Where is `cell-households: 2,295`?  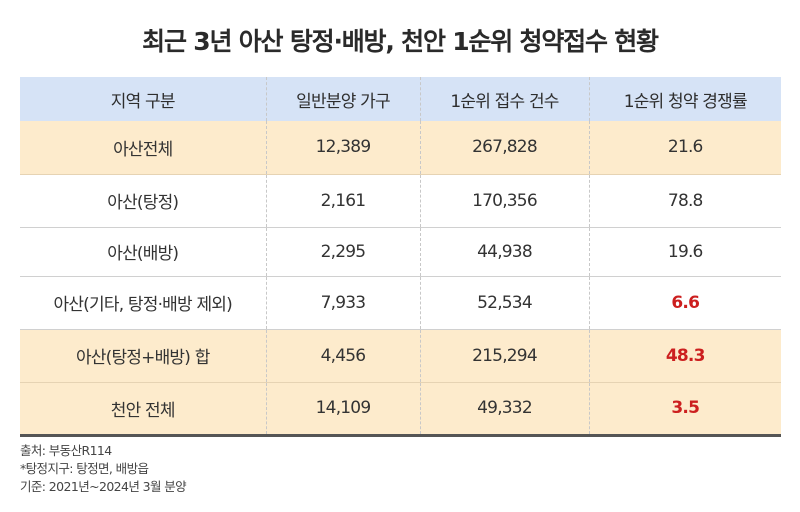
cell-households: 2,295 is located at coordinates (342, 252).